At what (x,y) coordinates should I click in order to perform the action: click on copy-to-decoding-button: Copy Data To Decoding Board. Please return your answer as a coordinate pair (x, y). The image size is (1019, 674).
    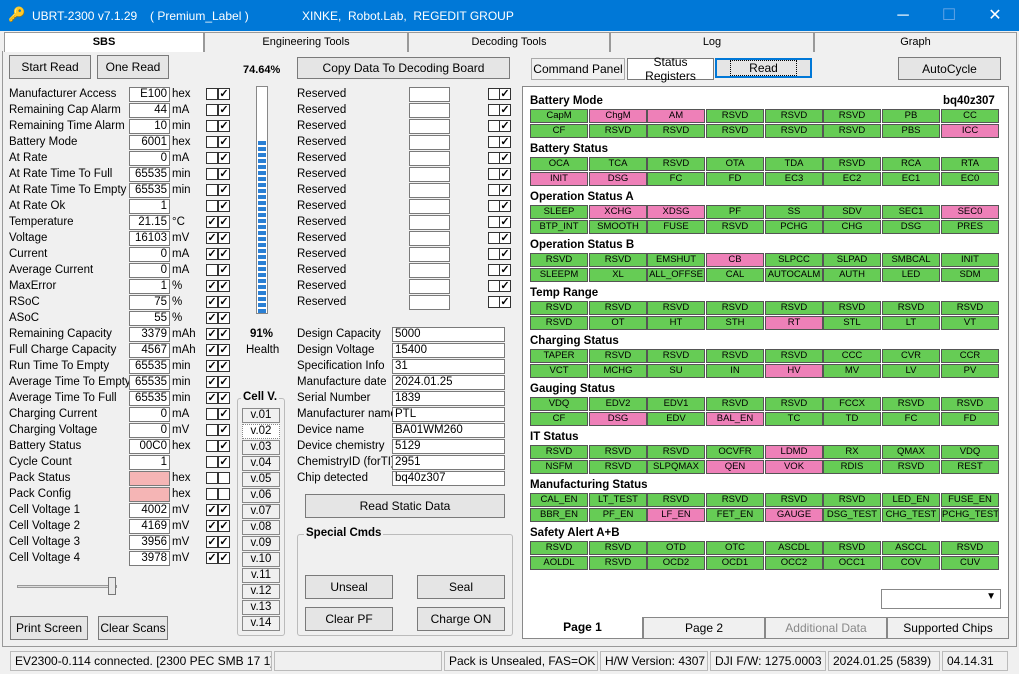
    Looking at the image, I should click on (403, 68).